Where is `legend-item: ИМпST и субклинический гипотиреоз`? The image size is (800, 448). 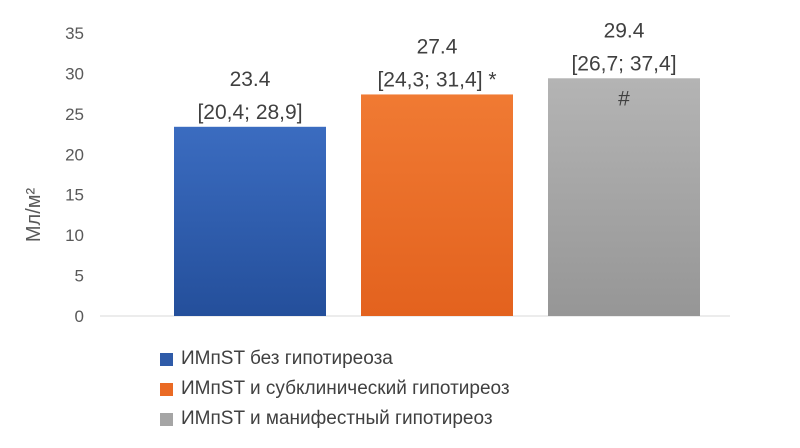 legend-item: ИМпST и субклинический гипотиреоз is located at coordinates (335, 389).